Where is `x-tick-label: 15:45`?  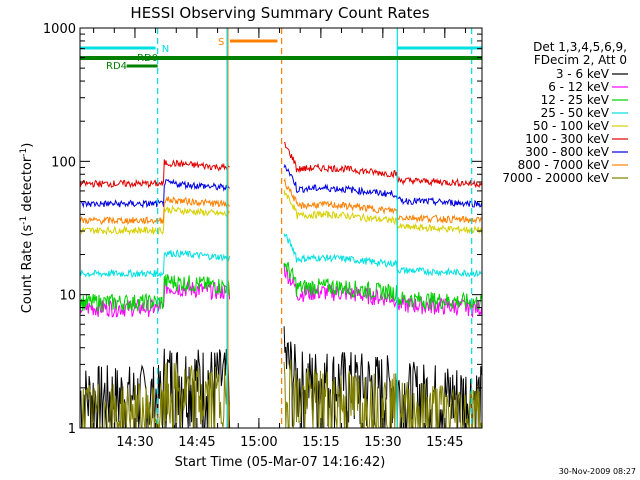 x-tick-label: 15:45 is located at coordinates (444, 442).